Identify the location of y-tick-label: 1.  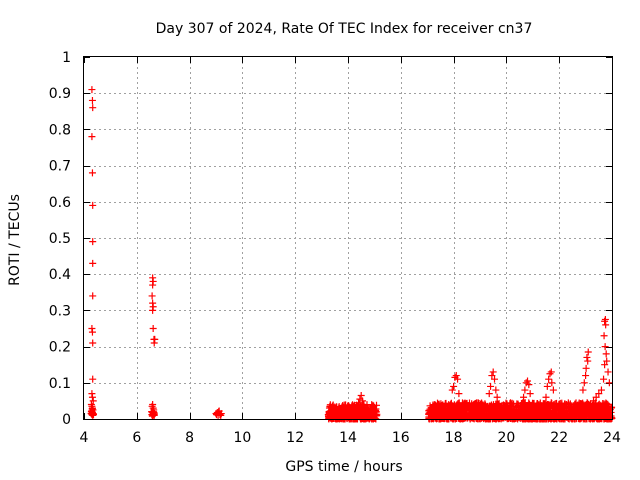
(66, 58).